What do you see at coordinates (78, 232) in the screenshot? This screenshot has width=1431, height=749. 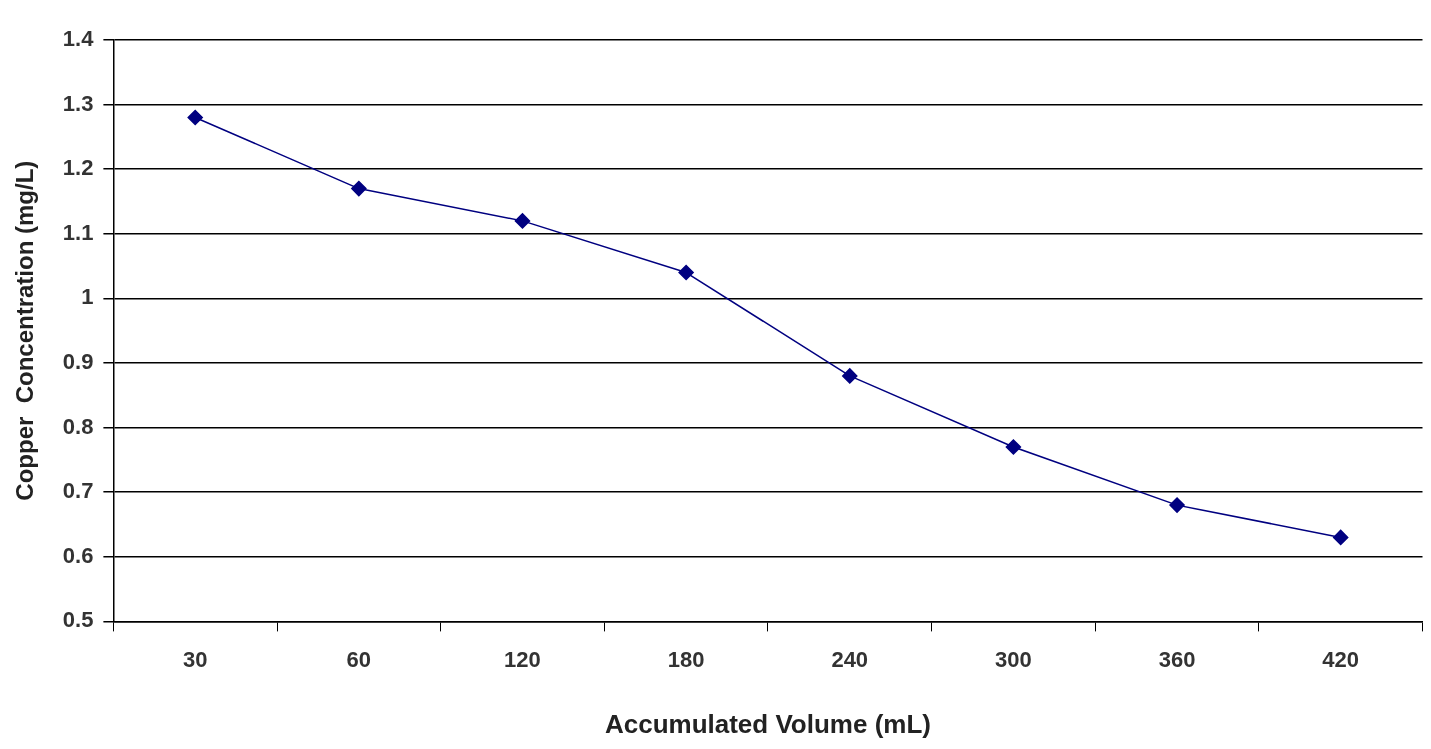 I see `y-tick-label: 1.1` at bounding box center [78, 232].